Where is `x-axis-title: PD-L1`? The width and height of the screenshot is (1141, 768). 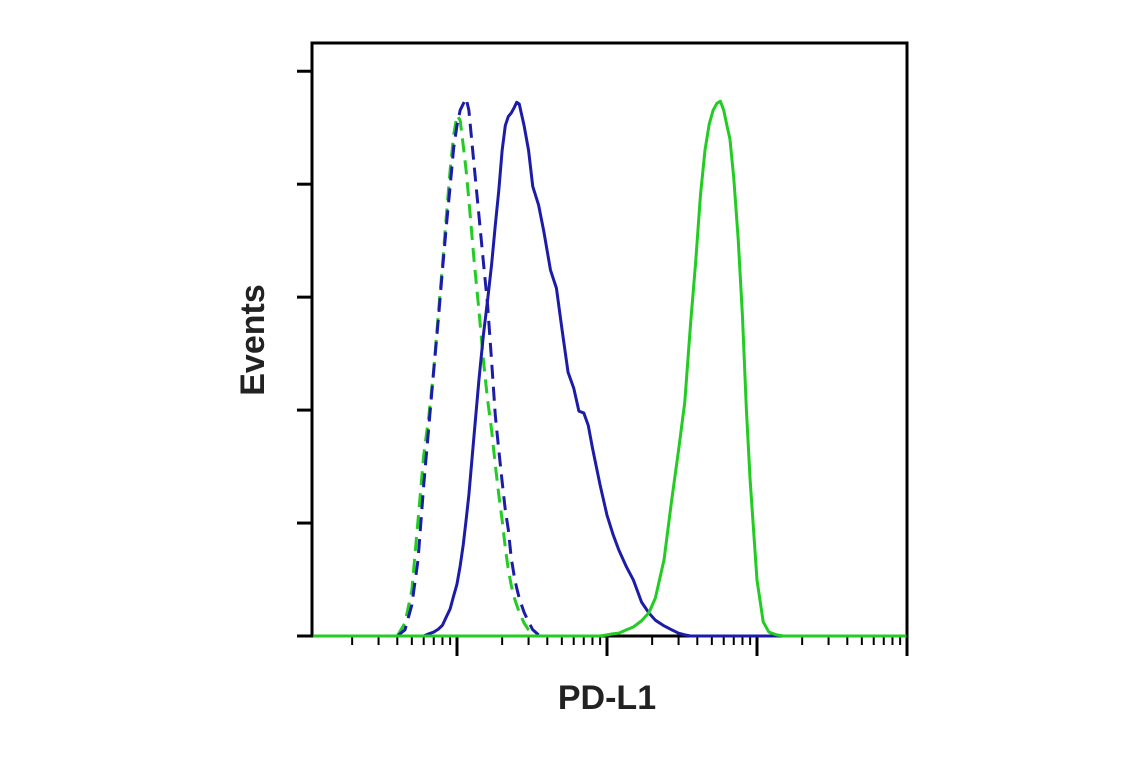
x-axis-title: PD-L1 is located at coordinates (607, 698).